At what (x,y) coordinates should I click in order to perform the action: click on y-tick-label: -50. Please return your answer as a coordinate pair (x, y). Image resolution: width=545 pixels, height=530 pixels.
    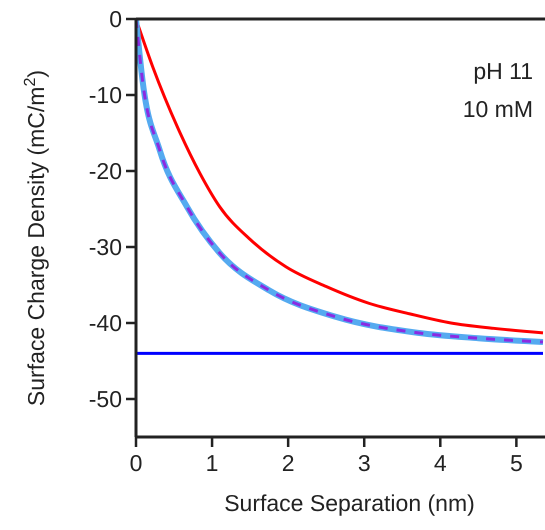
    Looking at the image, I should click on (105, 399).